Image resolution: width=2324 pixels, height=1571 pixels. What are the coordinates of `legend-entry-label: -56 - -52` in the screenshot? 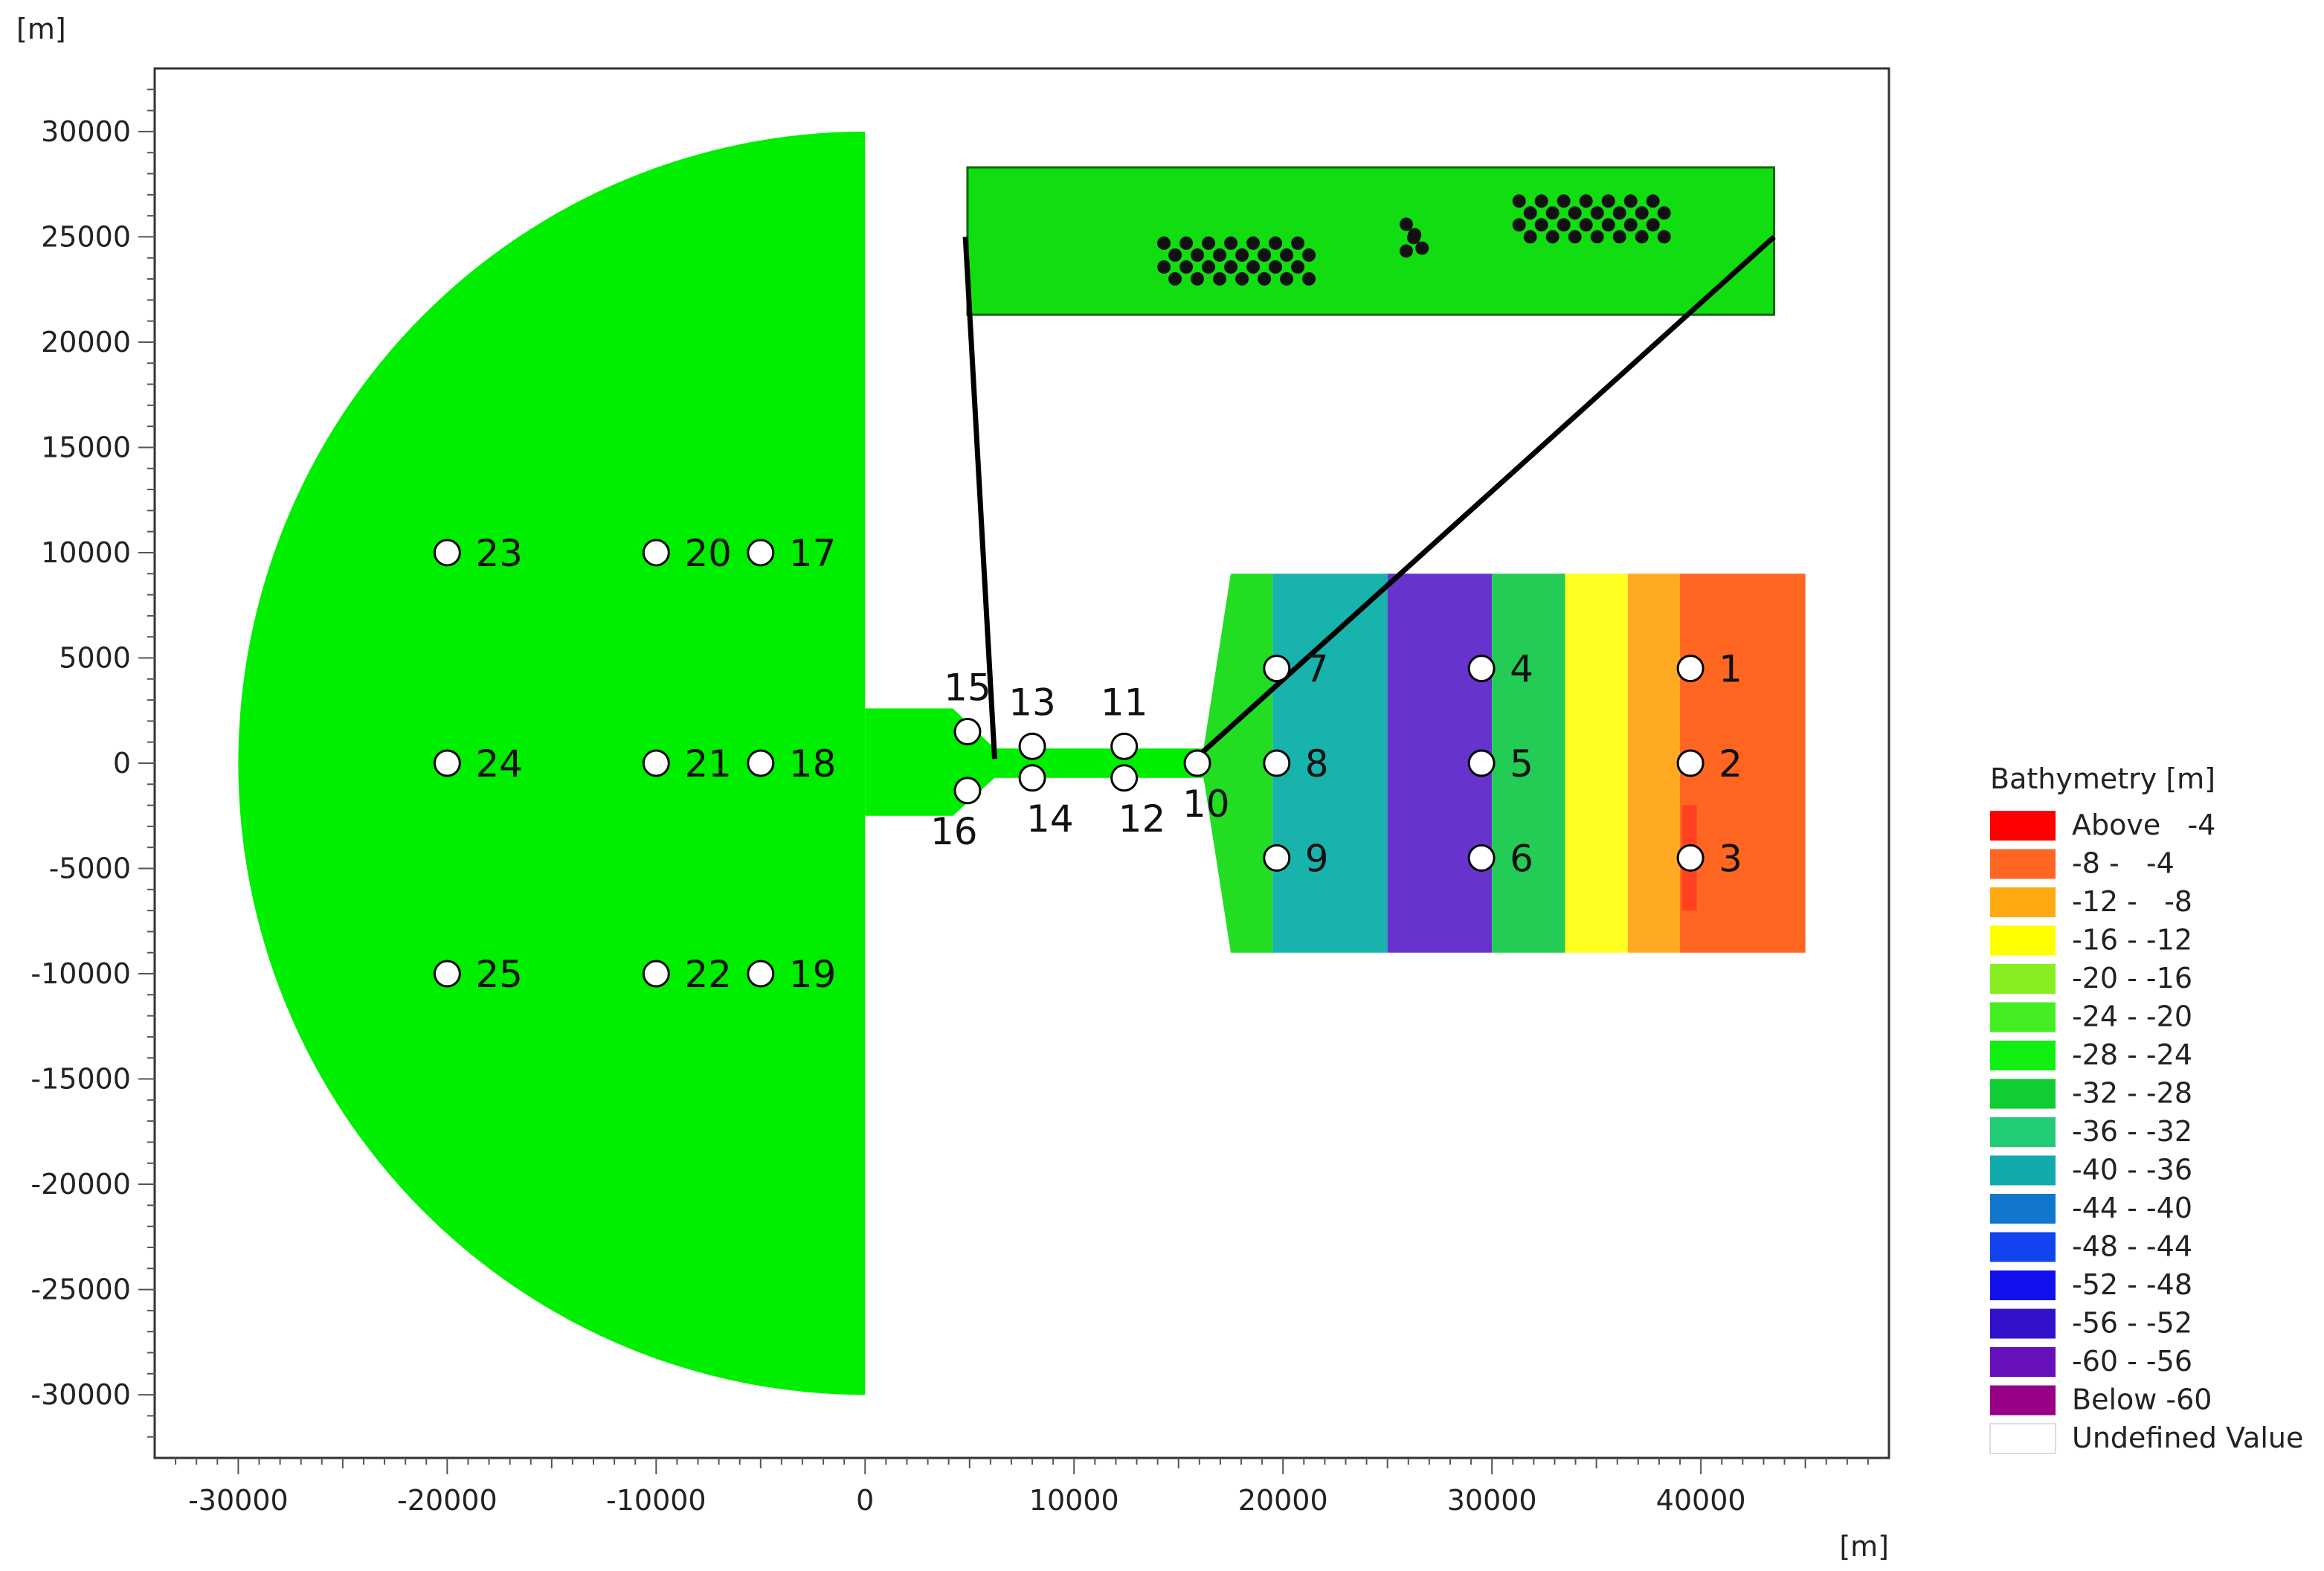 It's located at (2132, 1323).